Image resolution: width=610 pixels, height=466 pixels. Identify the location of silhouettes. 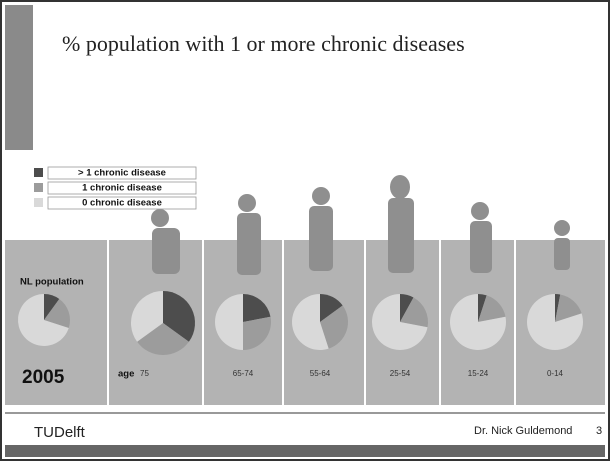
(360, 225).